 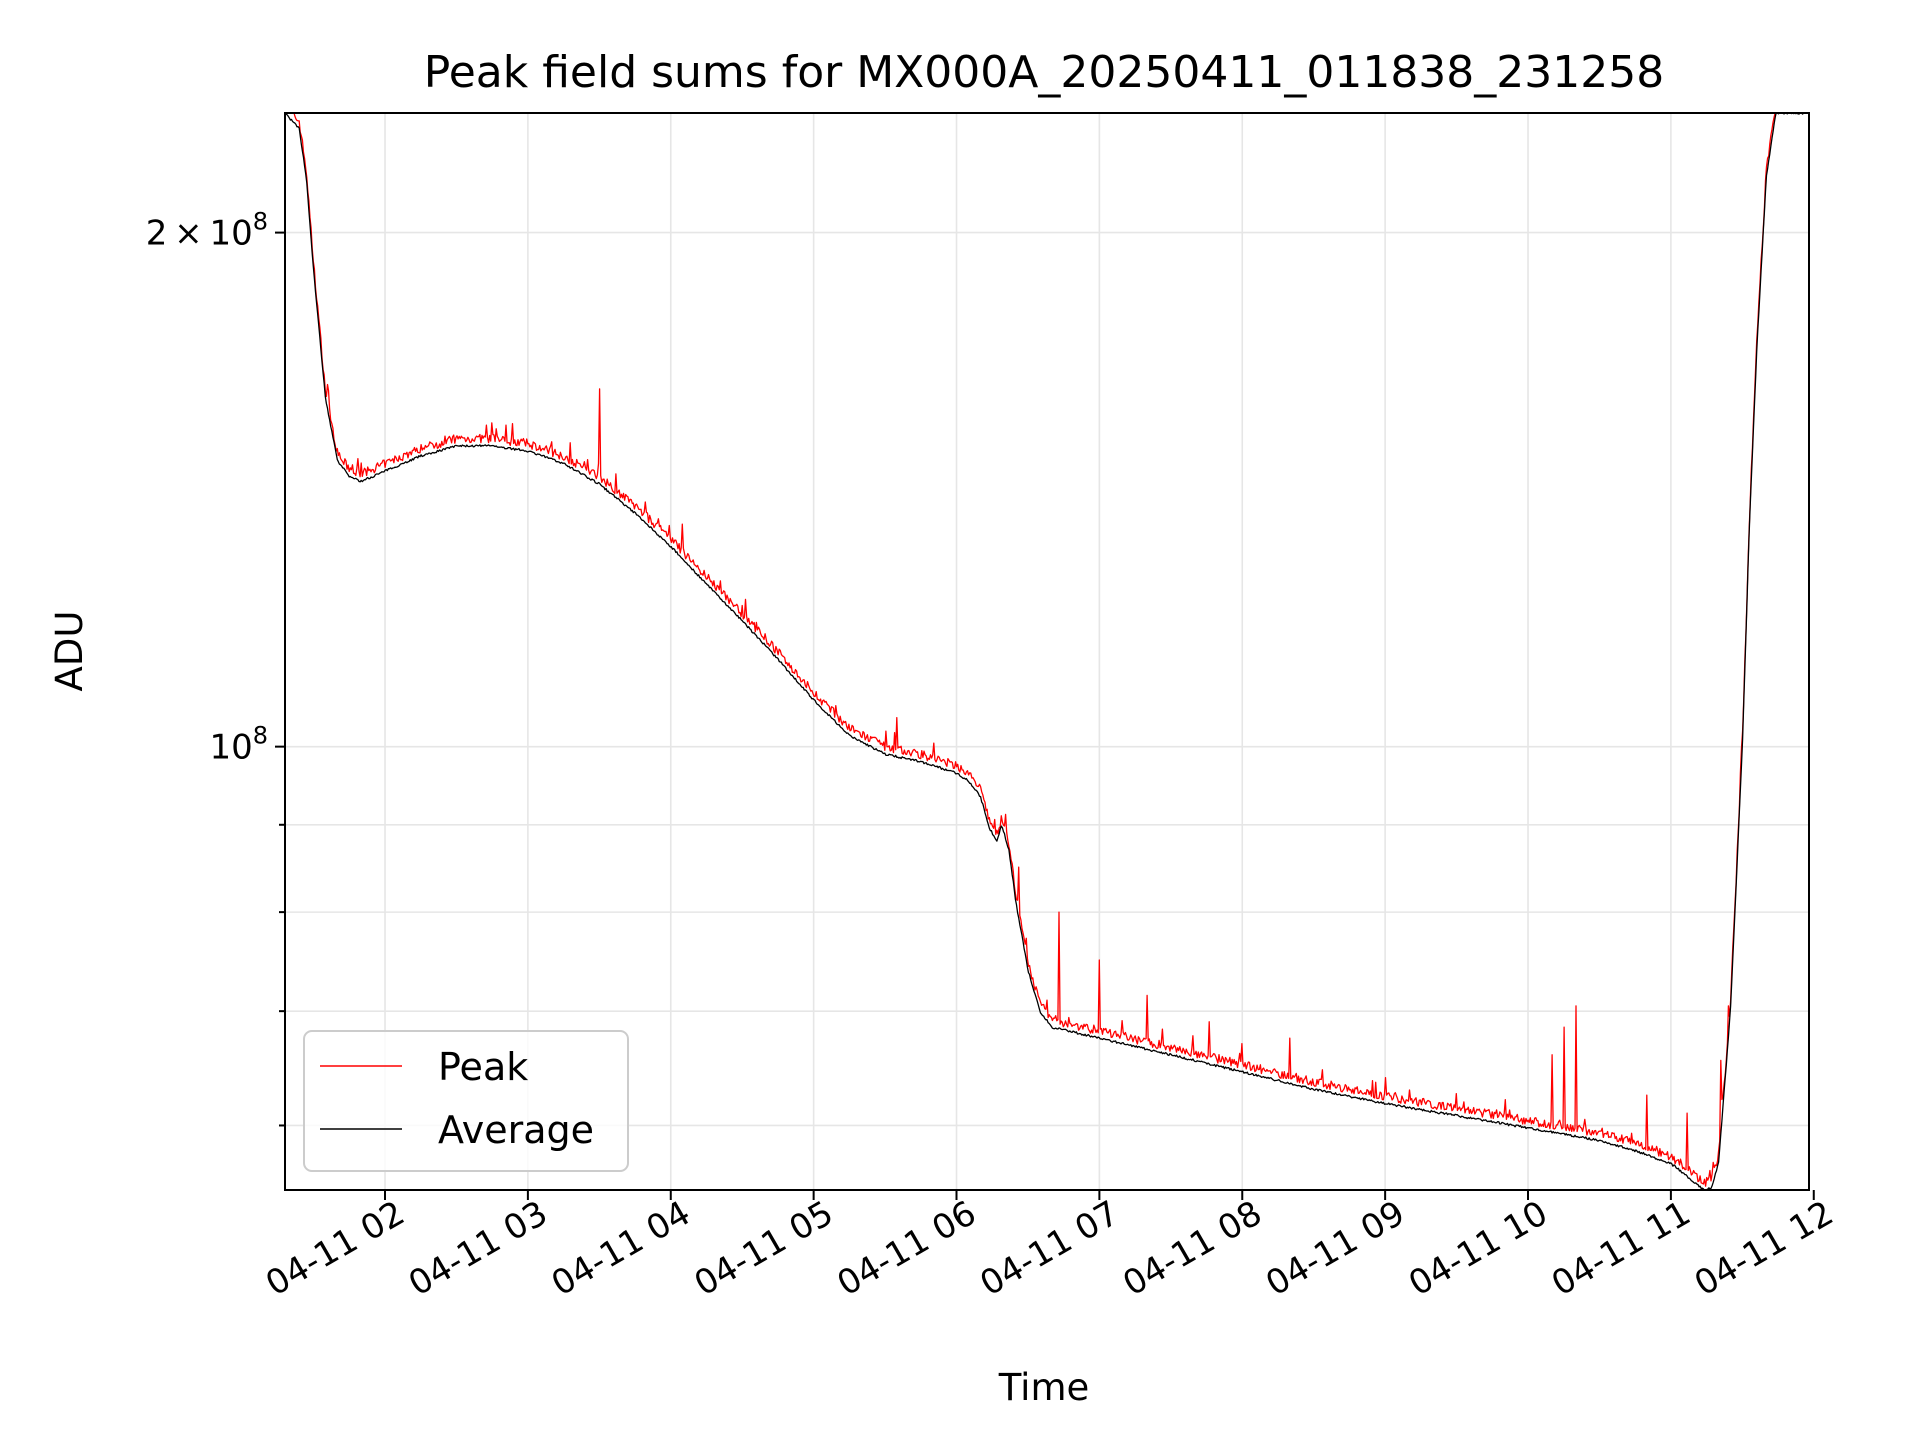 I want to click on legend: Peak Average, so click(x=466, y=1101).